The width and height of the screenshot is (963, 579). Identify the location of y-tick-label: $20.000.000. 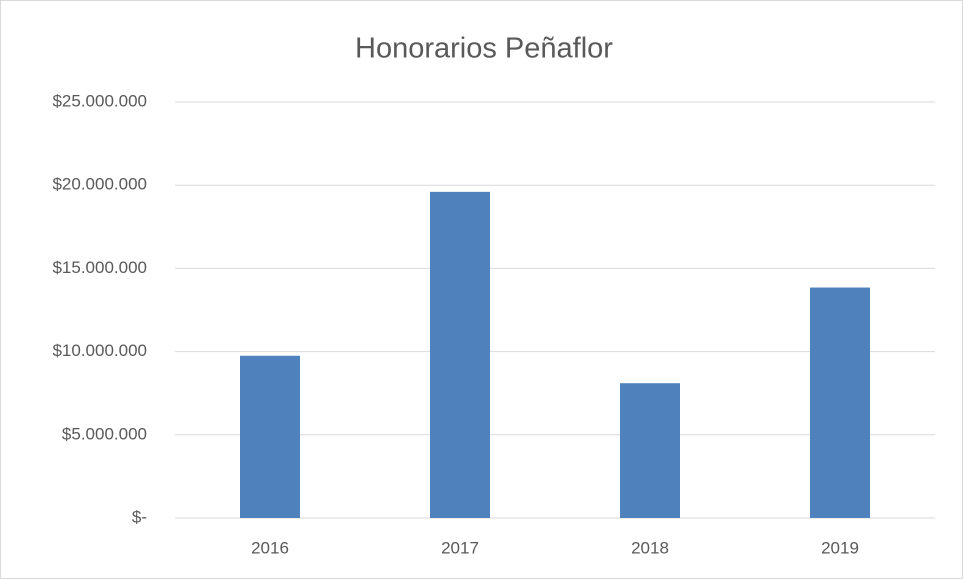
(99, 184).